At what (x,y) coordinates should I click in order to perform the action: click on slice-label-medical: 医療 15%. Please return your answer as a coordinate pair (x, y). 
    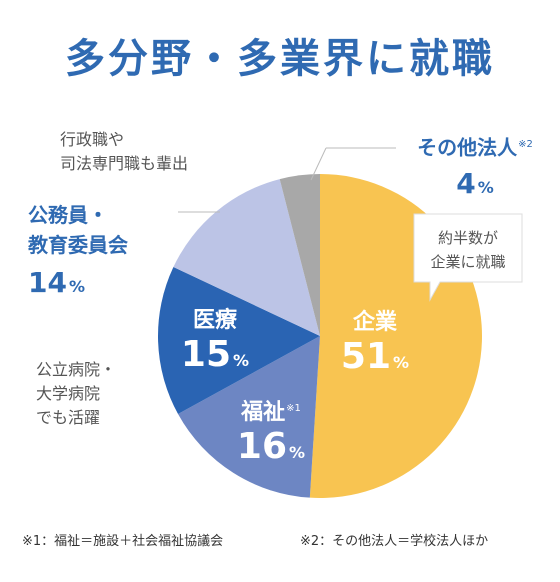
    Looking at the image, I should click on (215, 338).